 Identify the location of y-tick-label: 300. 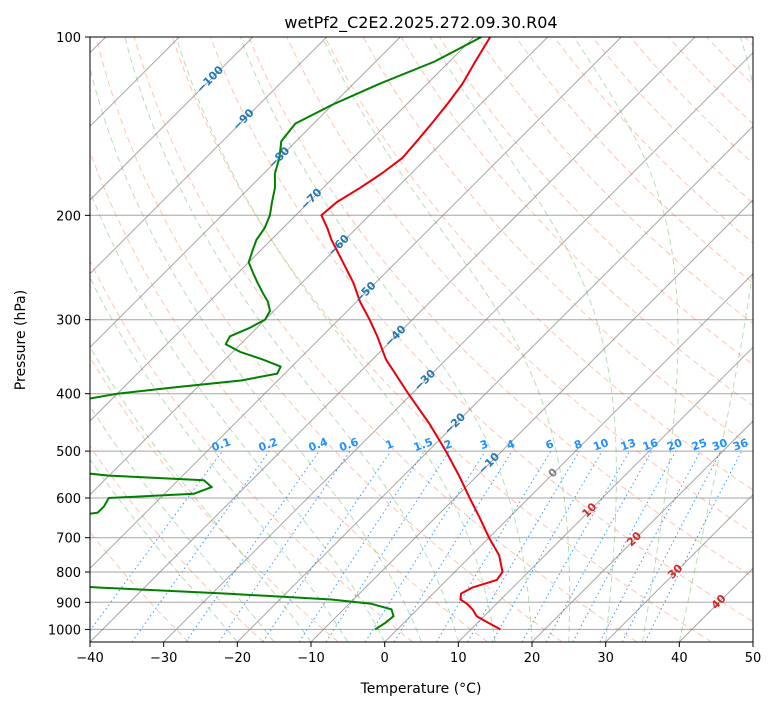
(68, 321).